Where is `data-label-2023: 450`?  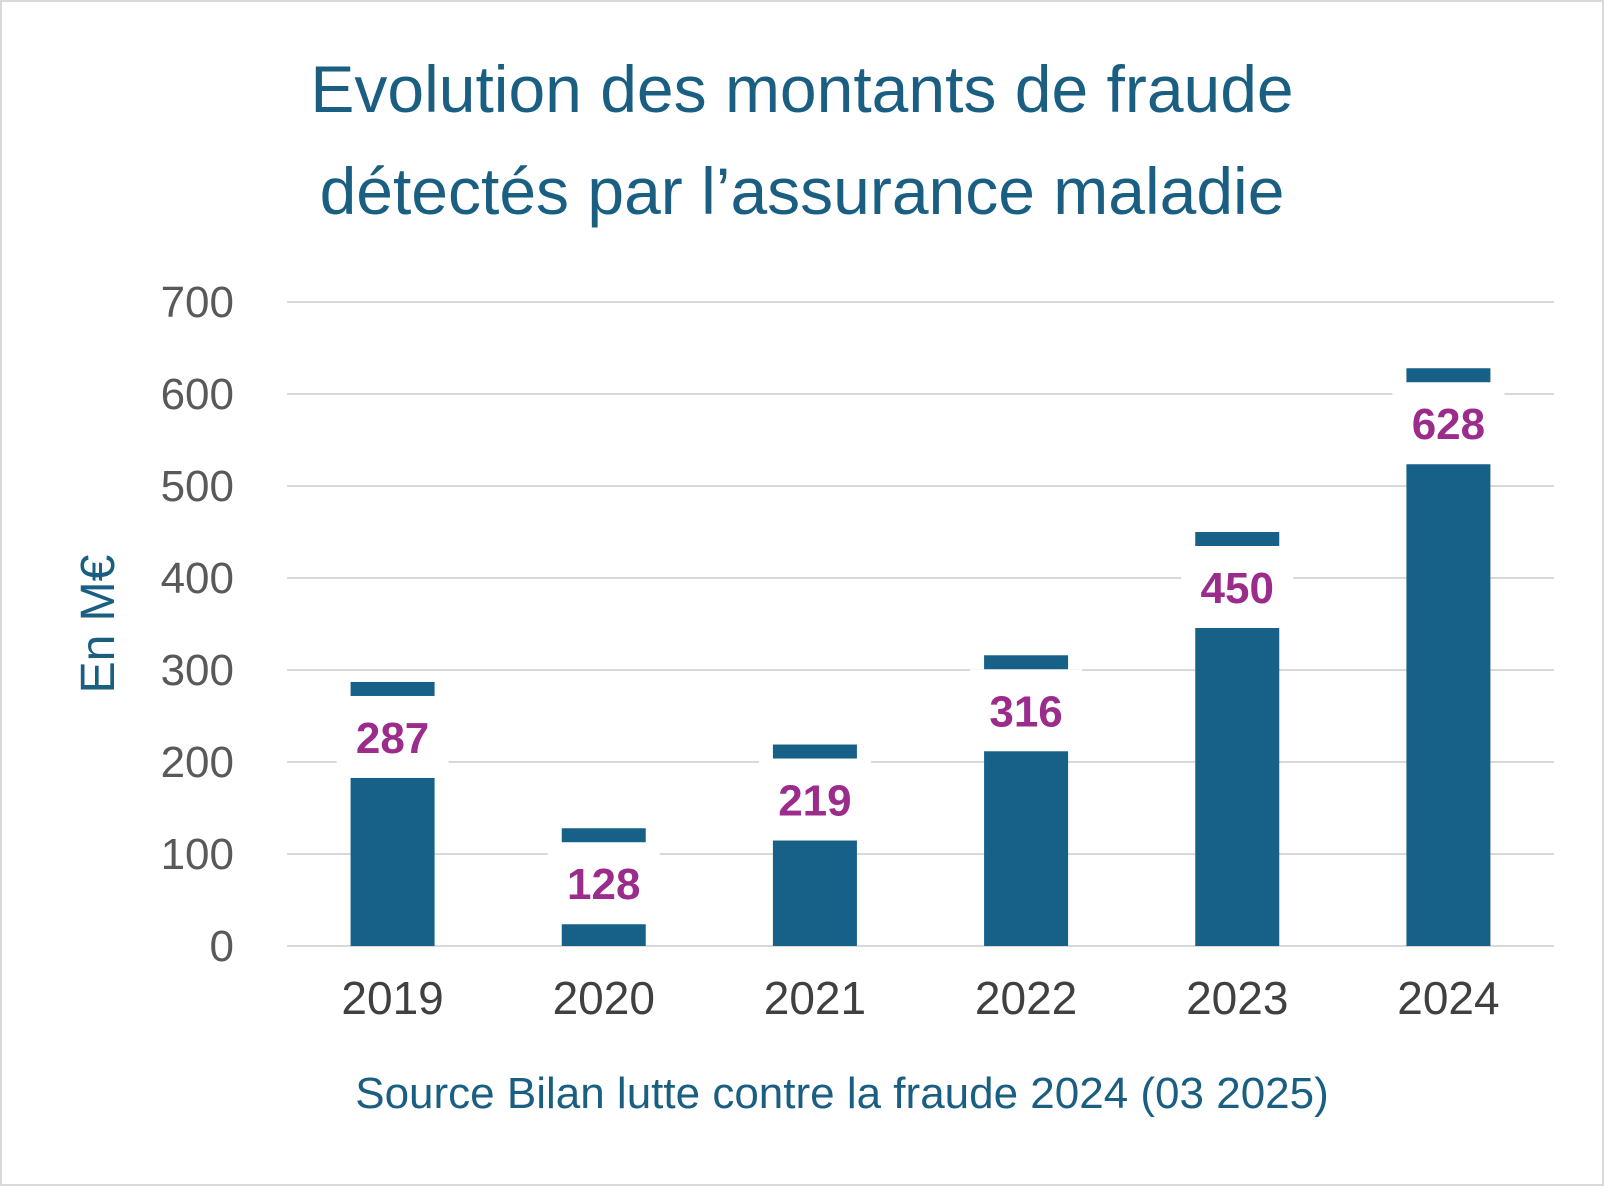 data-label-2023: 450 is located at coordinates (1237, 588).